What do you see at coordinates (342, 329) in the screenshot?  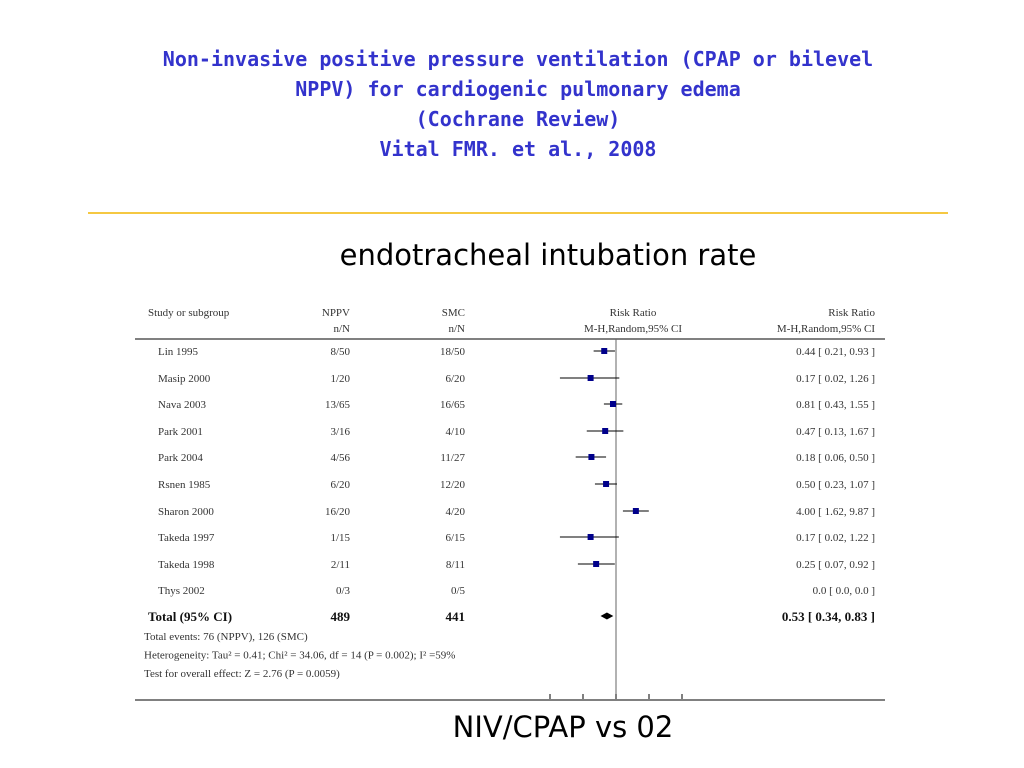 I see `header-nppv-sub: n/N` at bounding box center [342, 329].